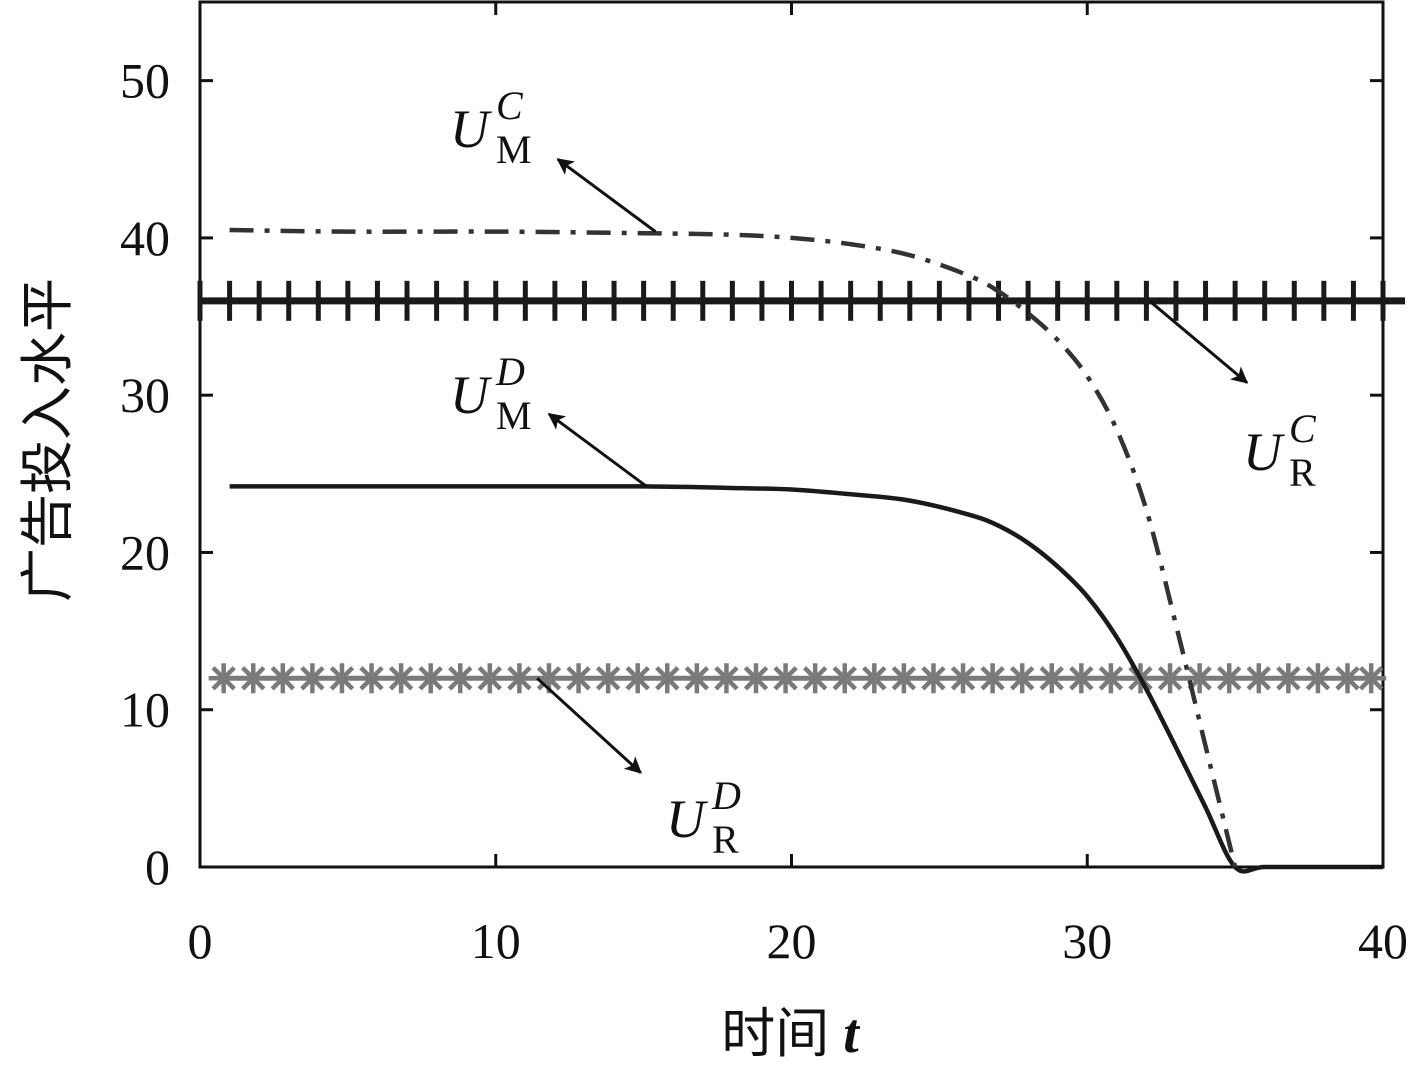 The width and height of the screenshot is (1417, 1065). I want to click on x-axis-title-variable: t, so click(851, 1034).